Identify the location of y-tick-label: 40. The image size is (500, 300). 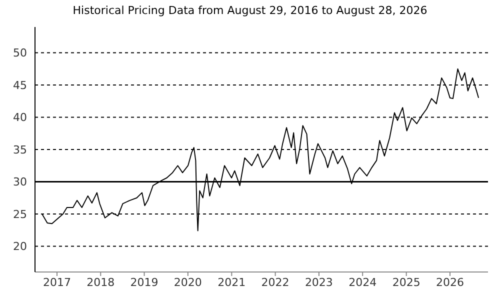
(20, 117).